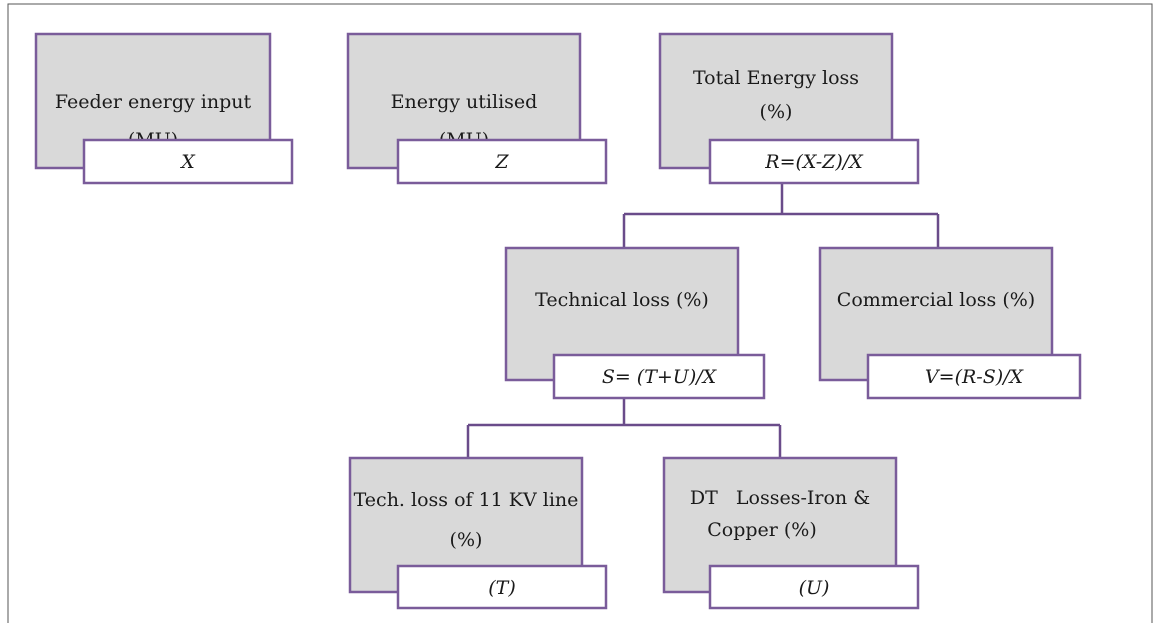  I want to click on node-label: Copper (%), so click(762, 530).